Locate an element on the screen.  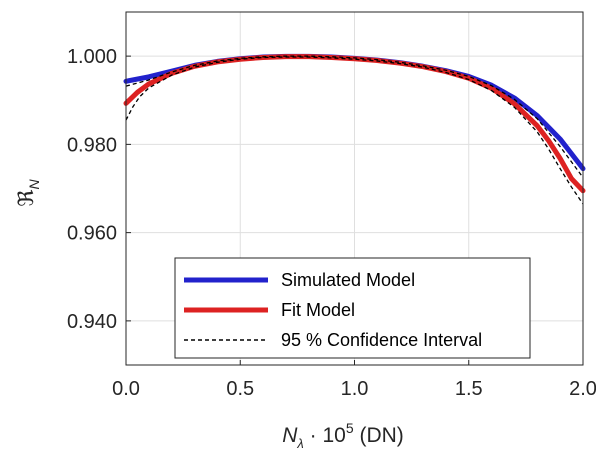
x-tick-label: 0.5 is located at coordinates (240, 389).